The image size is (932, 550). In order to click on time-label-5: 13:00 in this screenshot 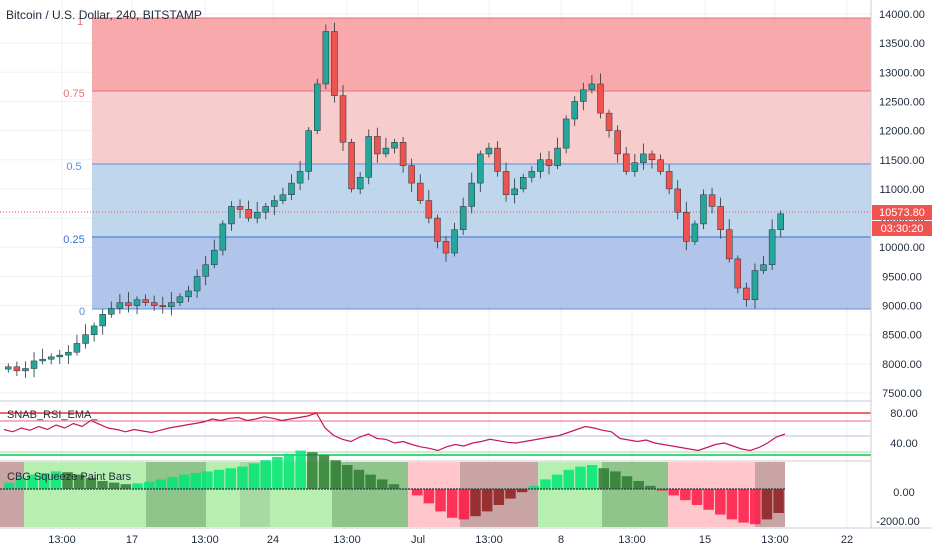, I will do `click(347, 540)`.